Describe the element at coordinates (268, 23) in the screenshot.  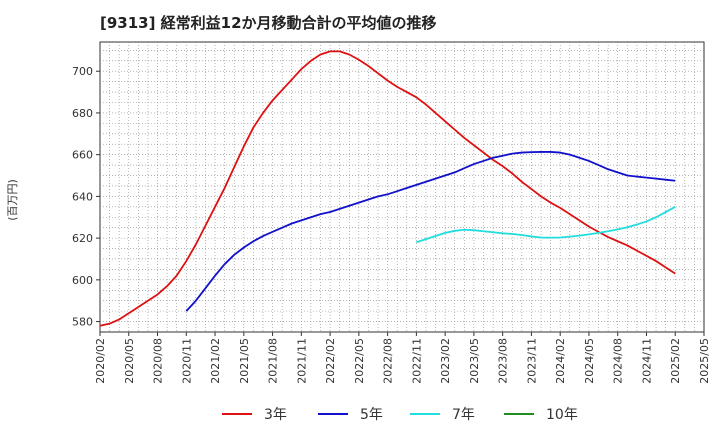
I see `chart-title: [9313] 経常利益12か月移動合計の平均値の推移` at that location.